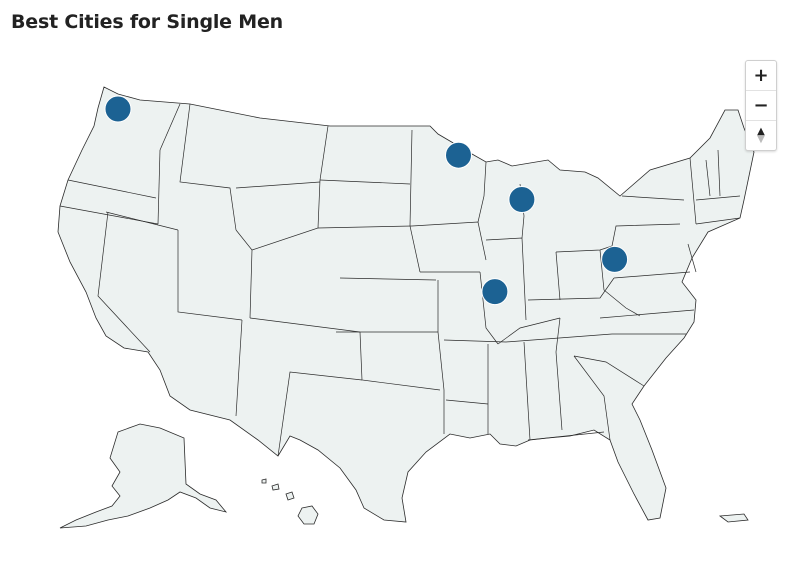 This screenshot has height=575, width=795. I want to click on compass-icon: ▲ ▼, so click(761, 135).